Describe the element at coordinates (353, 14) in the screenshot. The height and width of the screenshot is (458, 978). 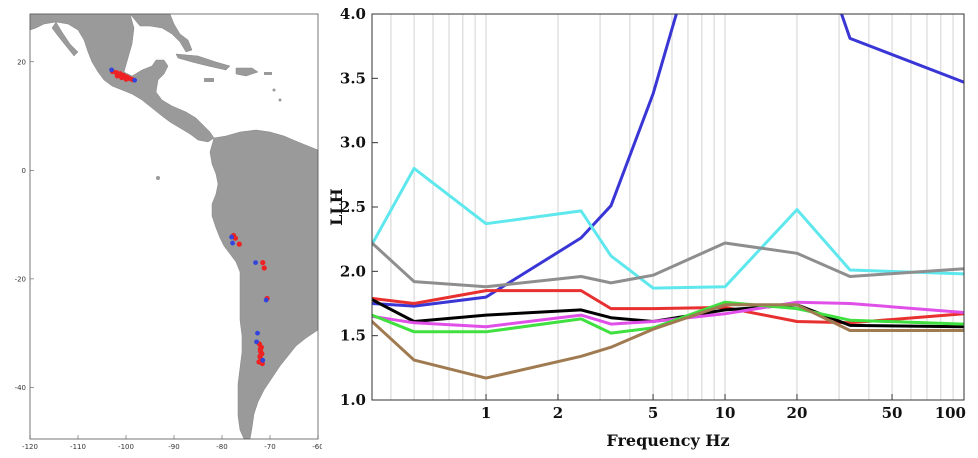
I see `y-tick-label: 4.0` at that location.